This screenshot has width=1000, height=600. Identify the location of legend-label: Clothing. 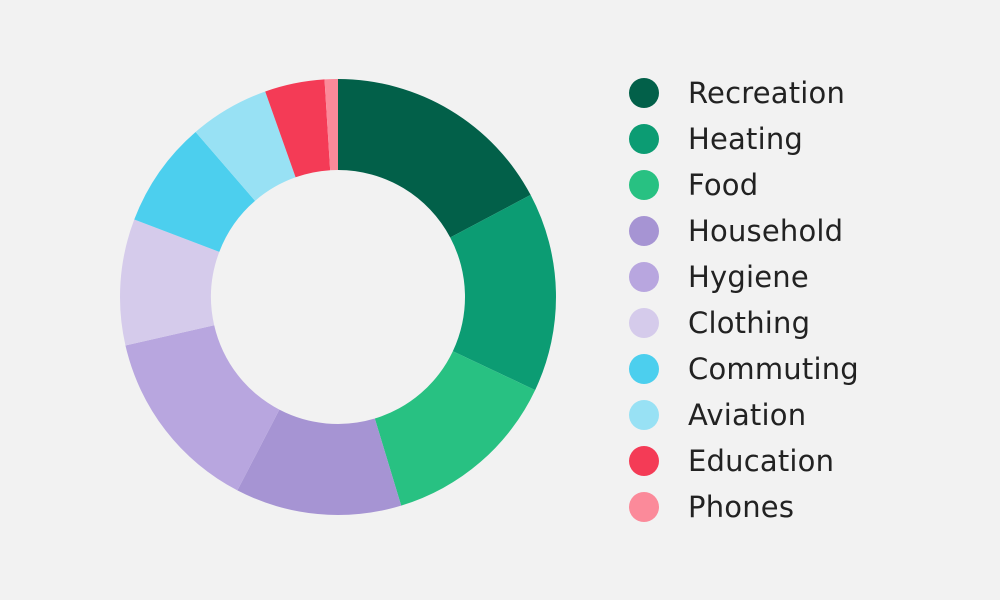
(749, 323).